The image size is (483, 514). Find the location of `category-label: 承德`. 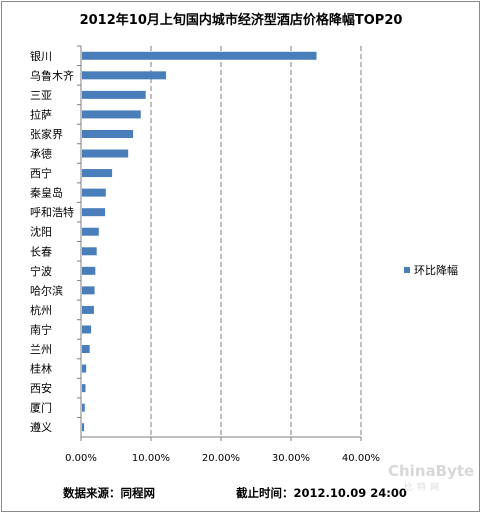

category-label: 承德 is located at coordinates (41, 154).